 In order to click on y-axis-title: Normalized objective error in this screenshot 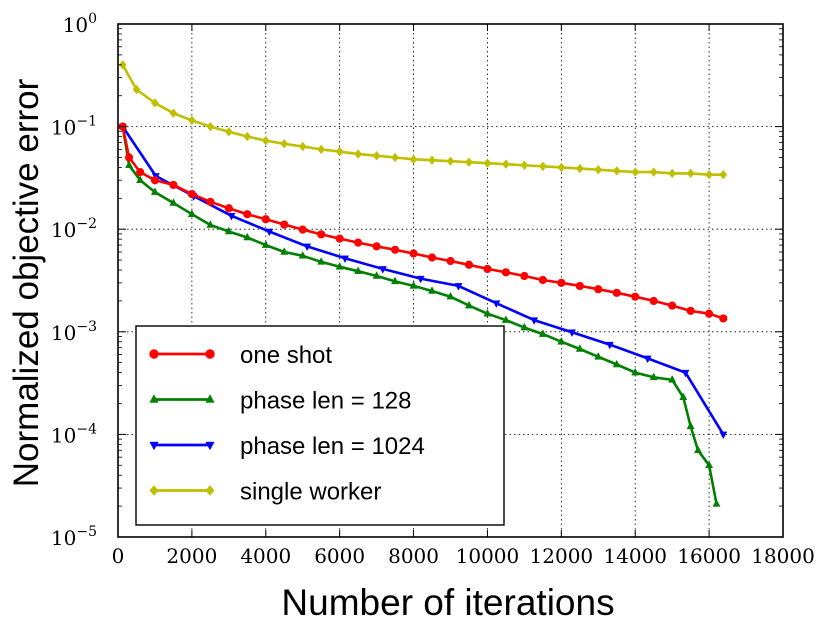, I will do `click(26, 282)`.